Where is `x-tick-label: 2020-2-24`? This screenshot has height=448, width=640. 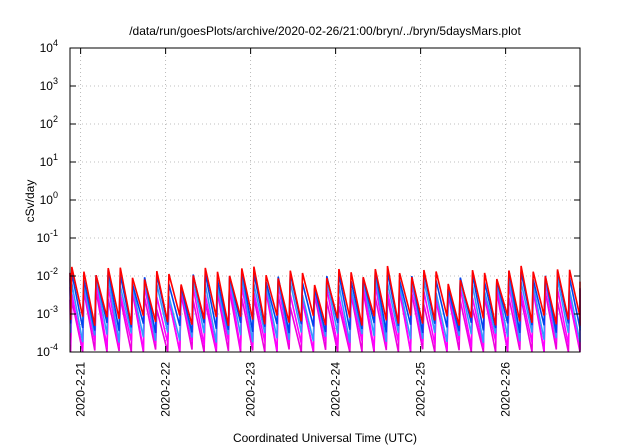 x-tick-label: 2020-2-24 is located at coordinates (336, 389).